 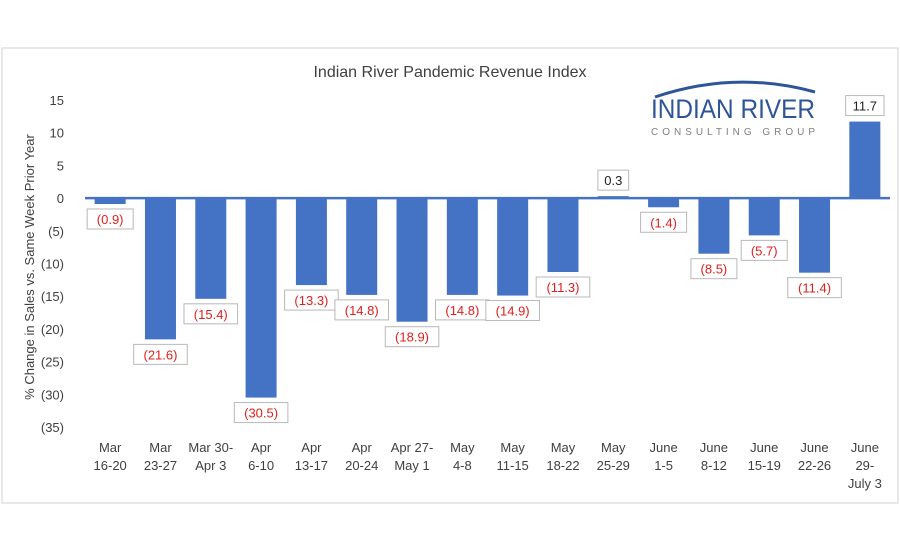 I want to click on data-label: (14.8), so click(x=462, y=310).